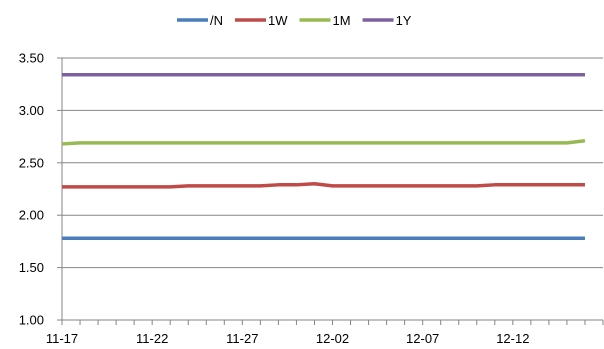  Describe the element at coordinates (62, 338) in the screenshot. I see `x-tick-label: 11-17` at that location.